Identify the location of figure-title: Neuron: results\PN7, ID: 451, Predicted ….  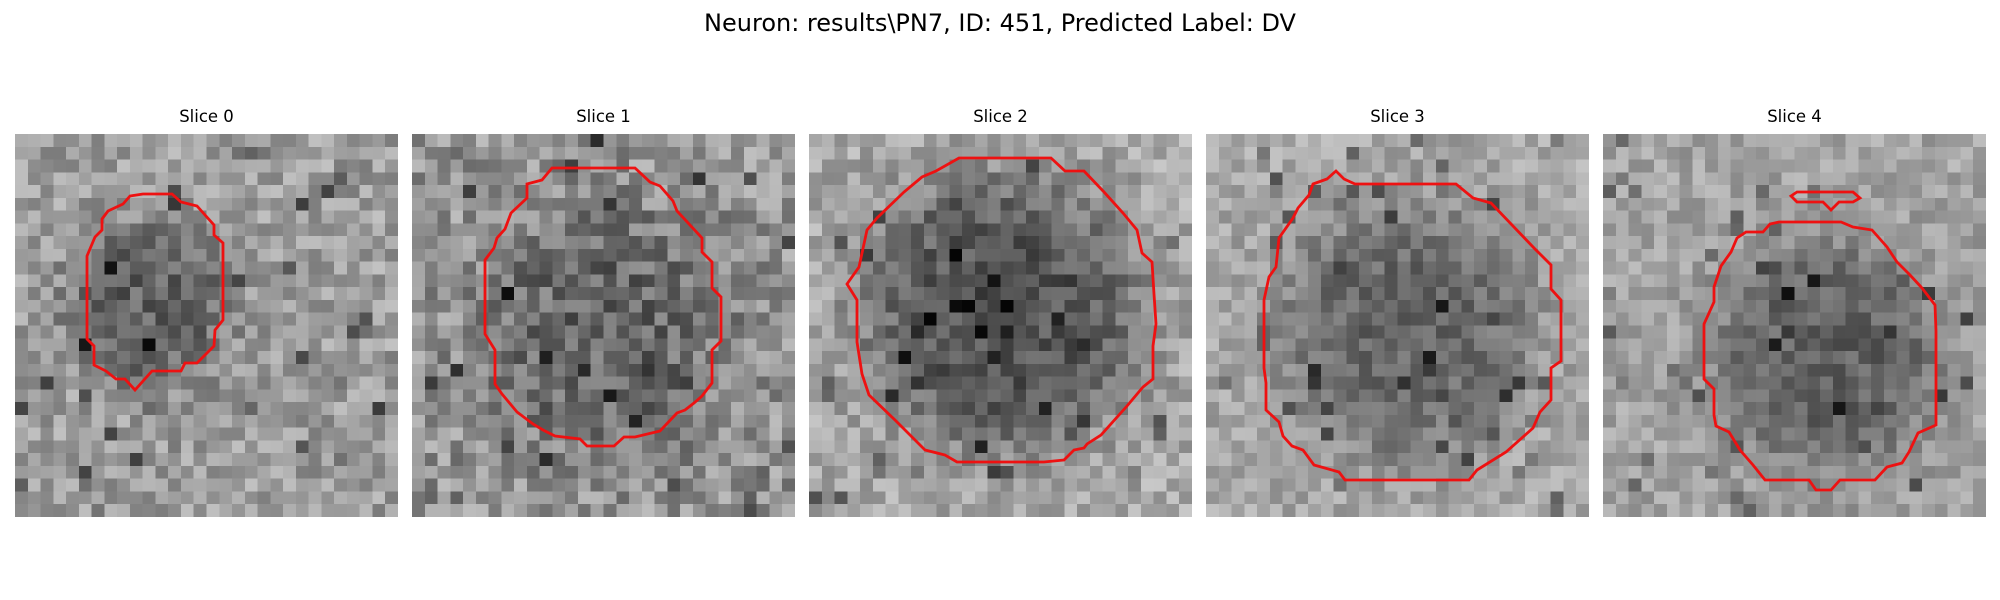
(1000, 23).